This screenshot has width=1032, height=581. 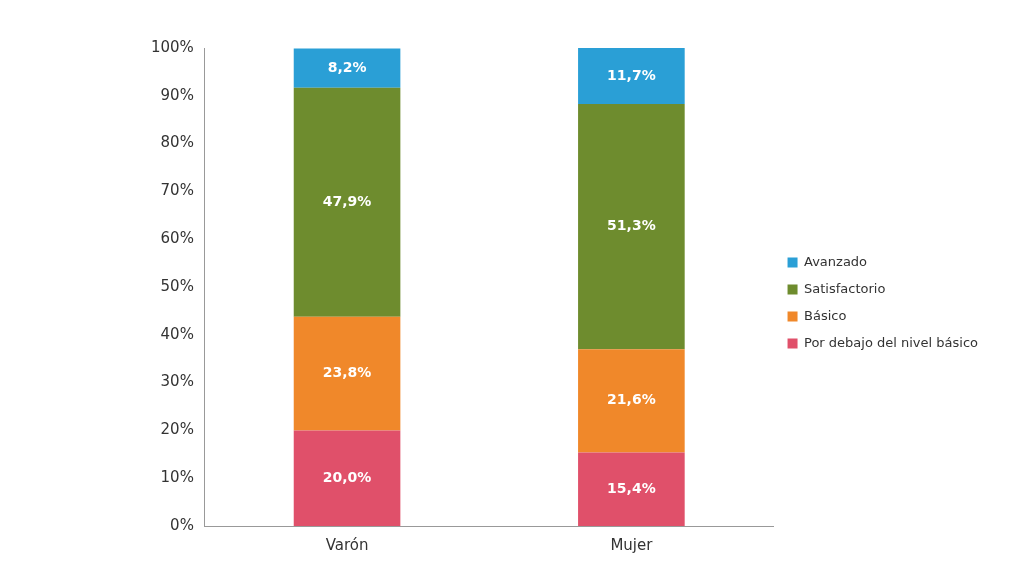 What do you see at coordinates (177, 429) in the screenshot?
I see `y-tick-label: 20%` at bounding box center [177, 429].